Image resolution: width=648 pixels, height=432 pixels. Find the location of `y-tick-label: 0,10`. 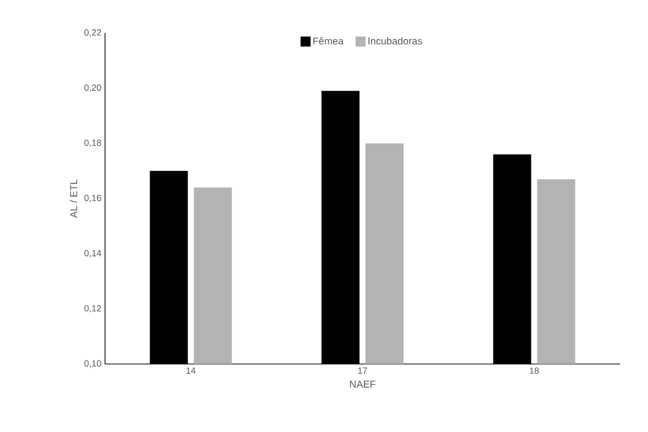

y-tick-label: 0,10 is located at coordinates (93, 364).